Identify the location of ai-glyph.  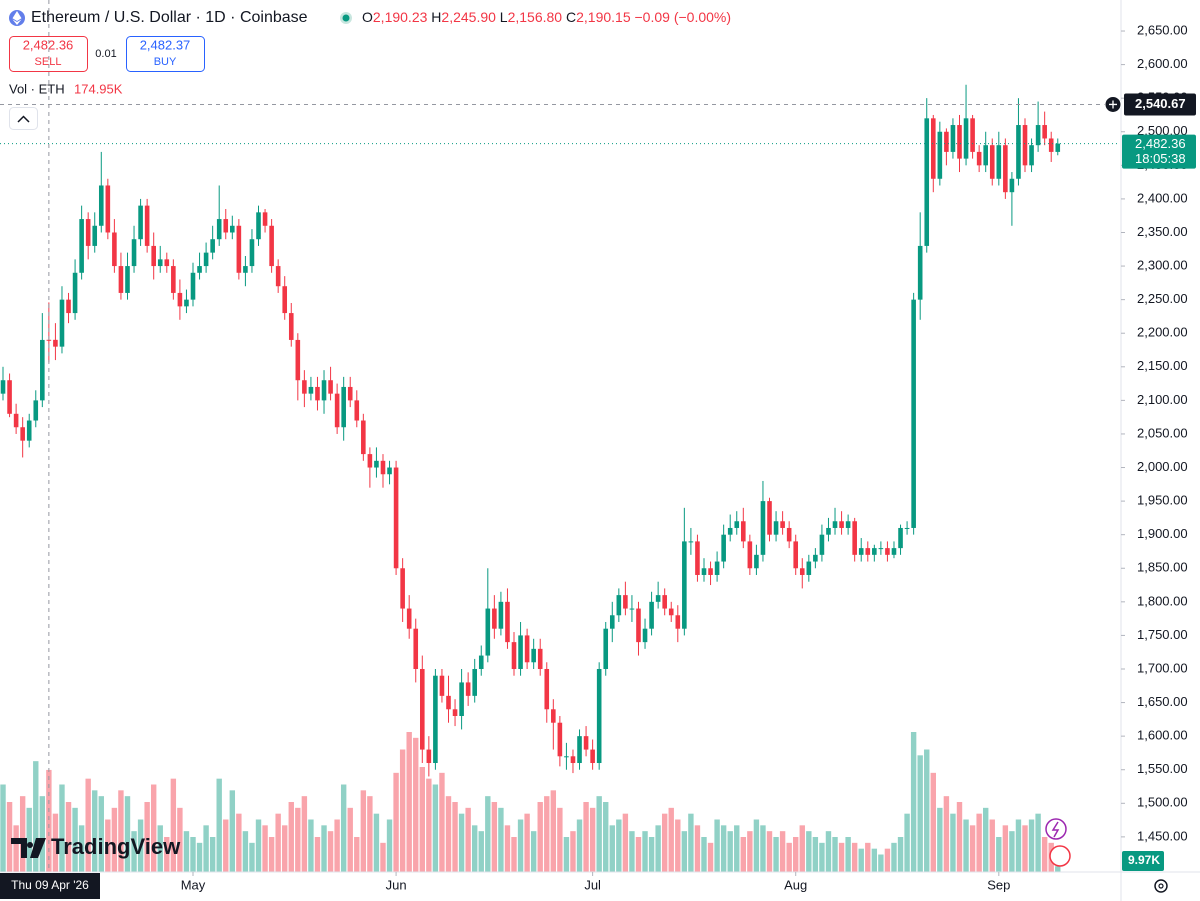
(1055, 829).